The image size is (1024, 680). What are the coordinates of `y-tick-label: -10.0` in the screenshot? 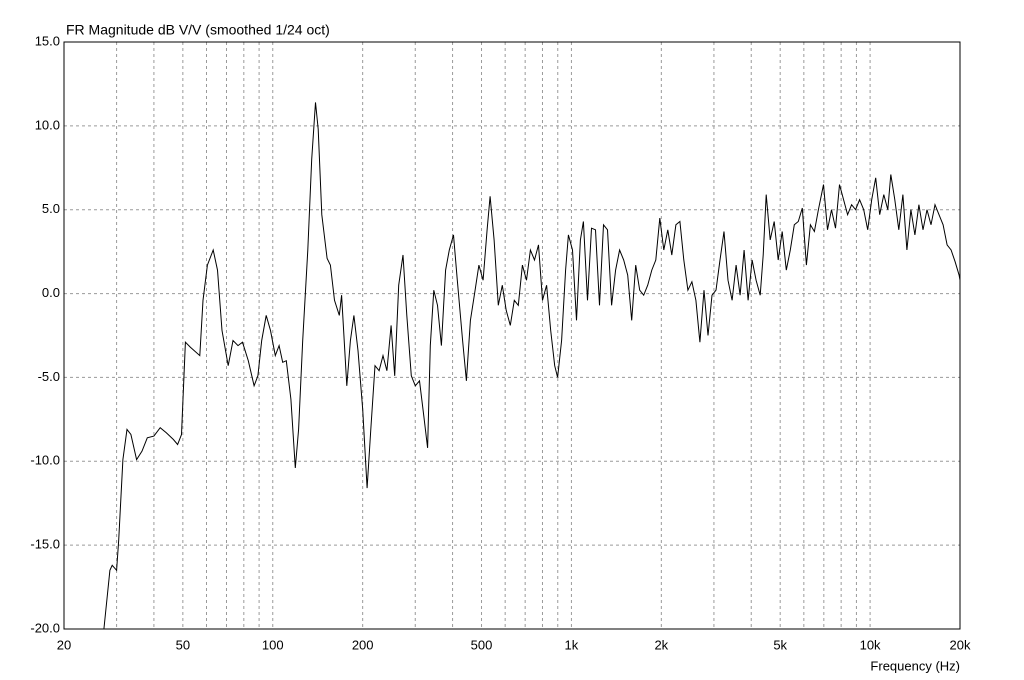 It's located at (45, 460).